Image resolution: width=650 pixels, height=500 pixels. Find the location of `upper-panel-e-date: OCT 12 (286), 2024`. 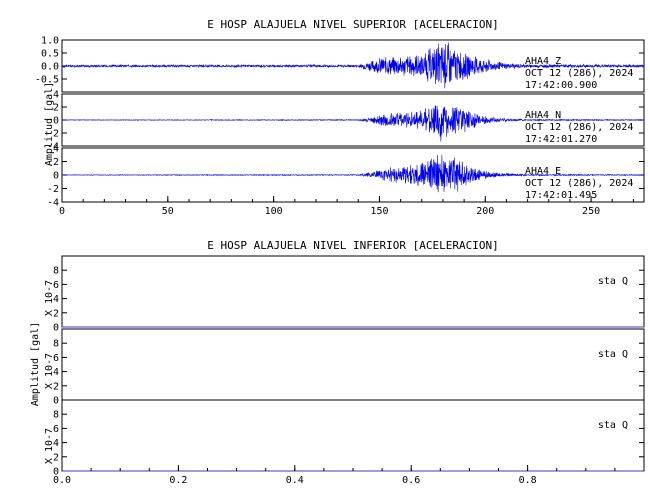

upper-panel-e-date: OCT 12 (286), 2024 is located at coordinates (579, 183).